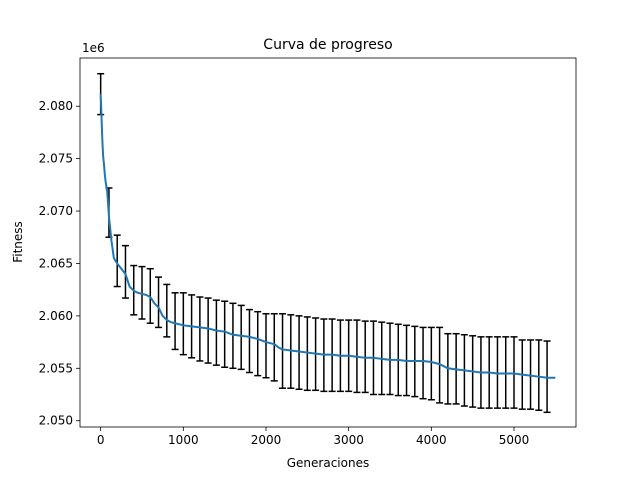 This screenshot has height=480, width=640. Describe the element at coordinates (56, 263) in the screenshot. I see `y-tick-label: 2.065` at that location.